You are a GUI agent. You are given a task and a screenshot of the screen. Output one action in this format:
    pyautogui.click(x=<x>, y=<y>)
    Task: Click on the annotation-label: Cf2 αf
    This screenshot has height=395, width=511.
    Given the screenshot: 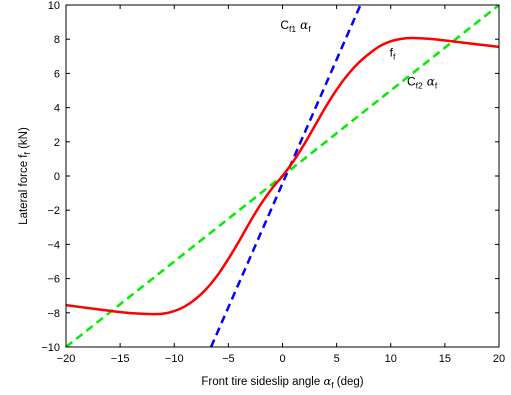 What is the action you would take?
    pyautogui.click(x=422, y=82)
    